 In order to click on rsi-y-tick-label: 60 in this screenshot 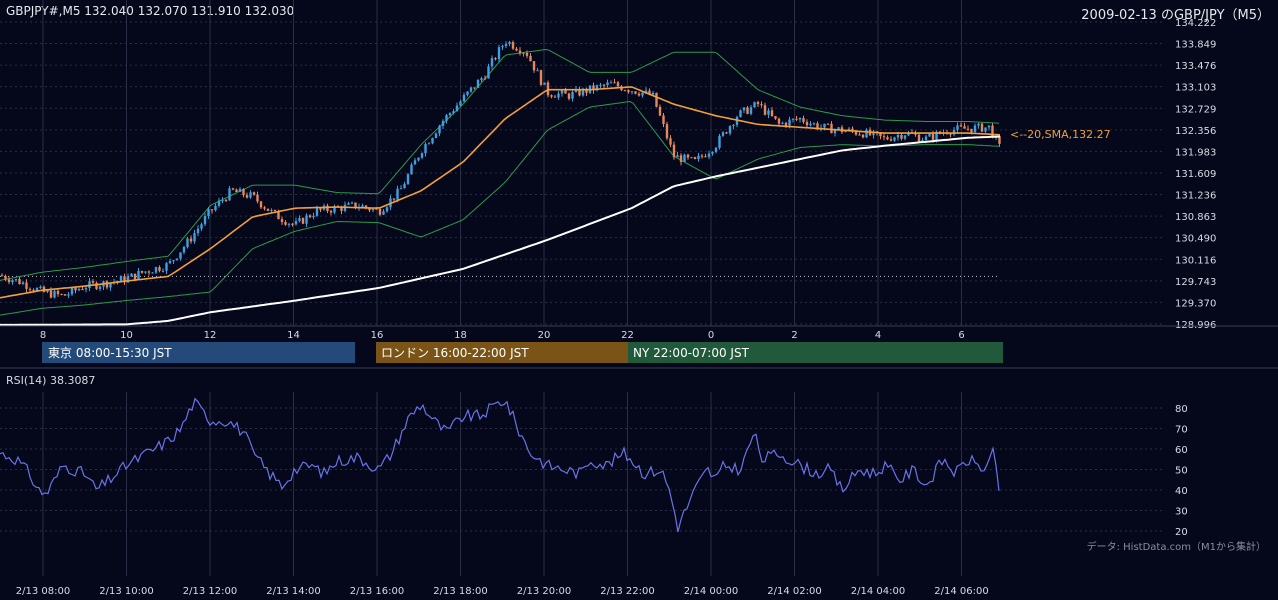, I will do `click(1181, 450)`.